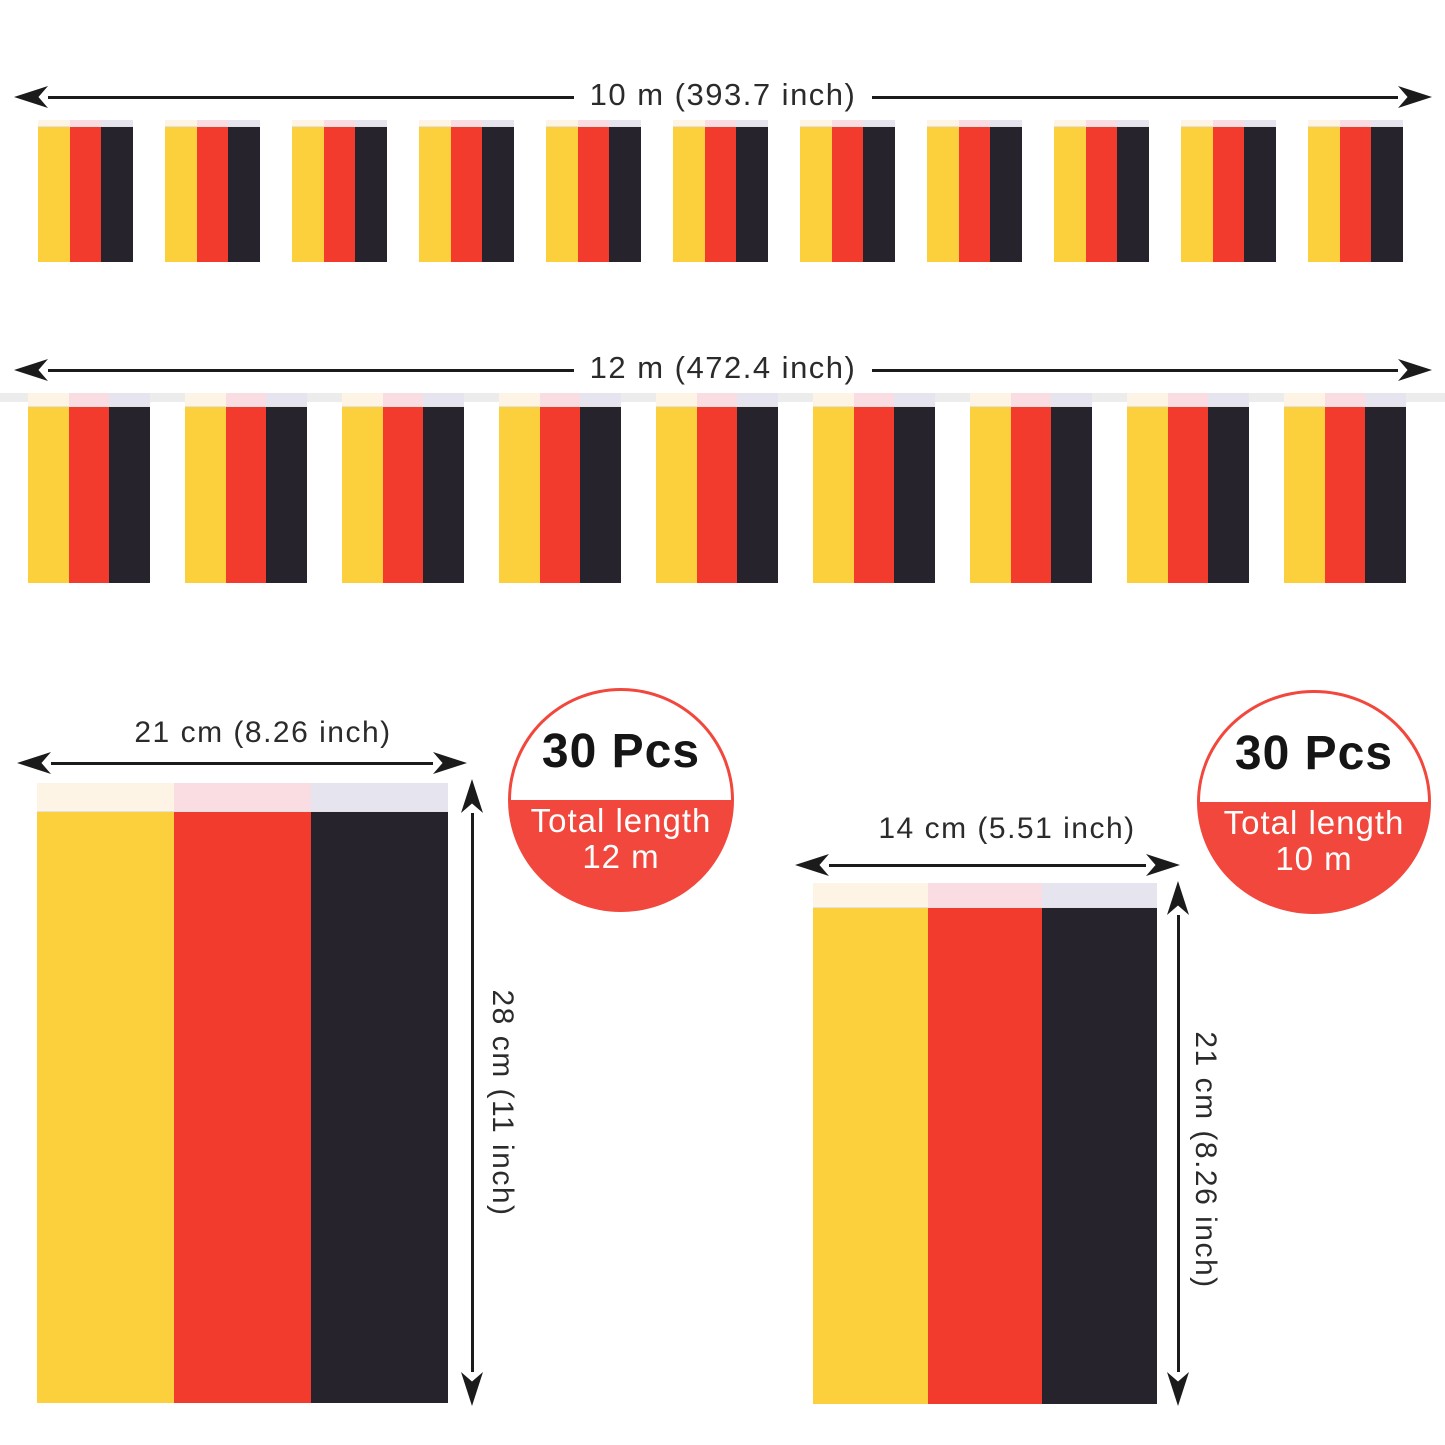 The height and width of the screenshot is (1445, 1445). I want to click on height-arrow-small-flag, so click(1178, 1143).